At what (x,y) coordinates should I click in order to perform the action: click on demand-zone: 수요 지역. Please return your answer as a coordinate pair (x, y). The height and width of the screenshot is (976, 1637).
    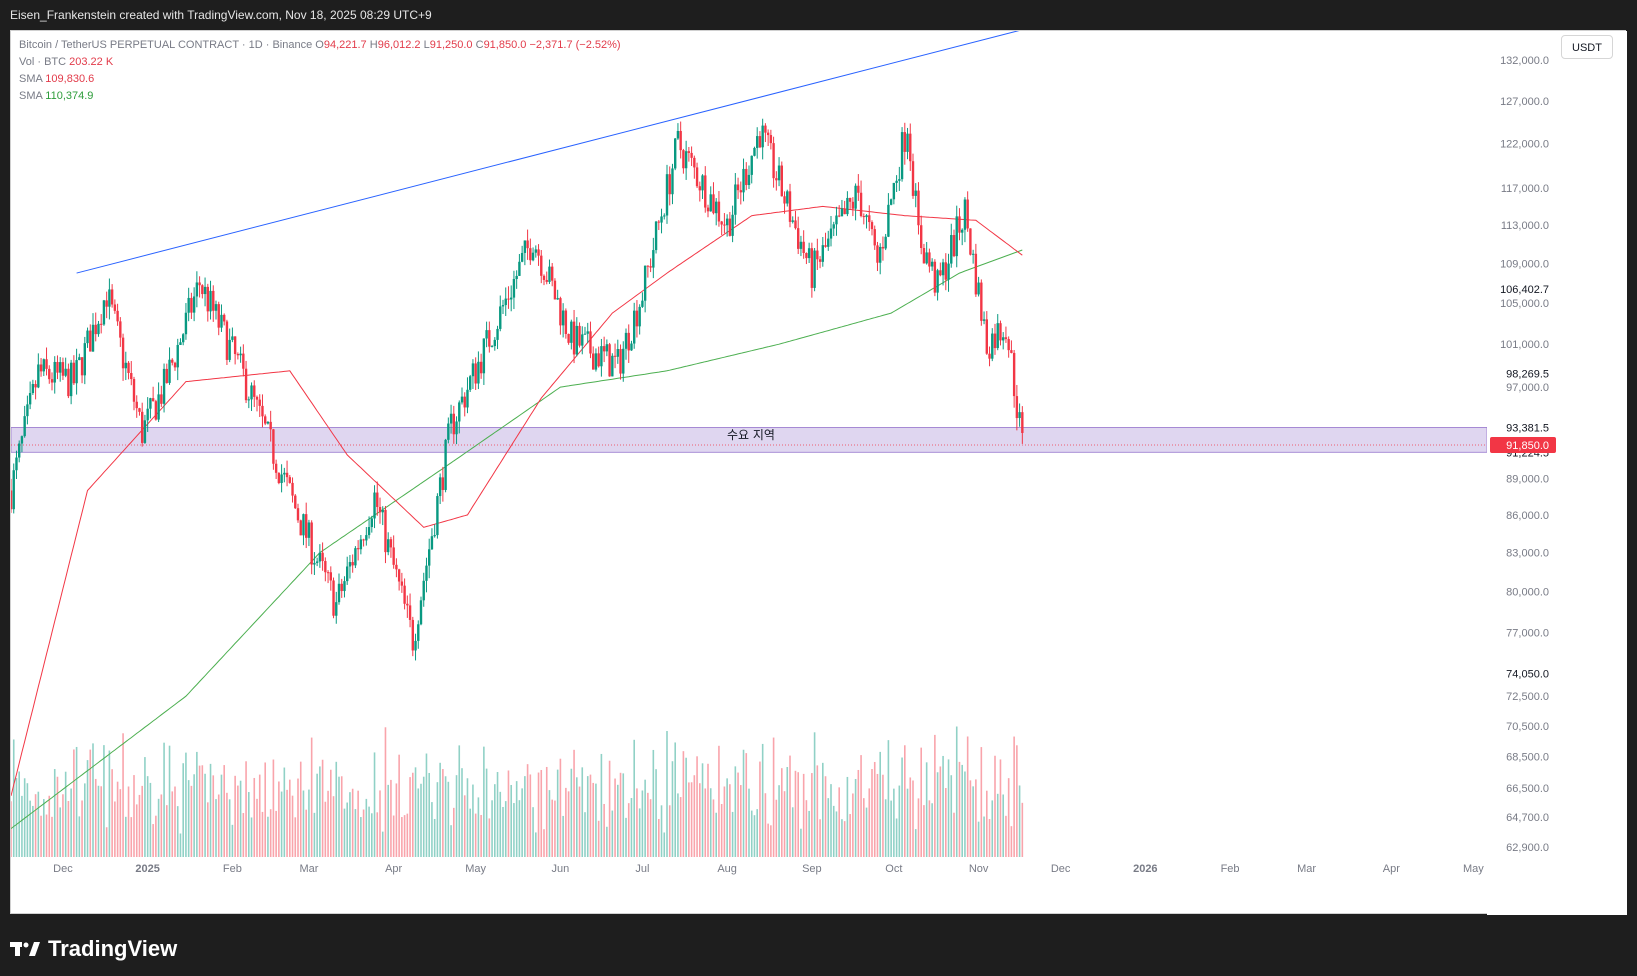
    Looking at the image, I should click on (749, 440).